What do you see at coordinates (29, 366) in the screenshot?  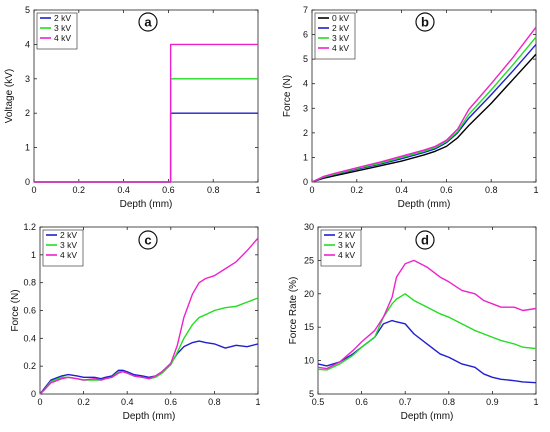 I see `y-tick-label: 0.2` at bounding box center [29, 366].